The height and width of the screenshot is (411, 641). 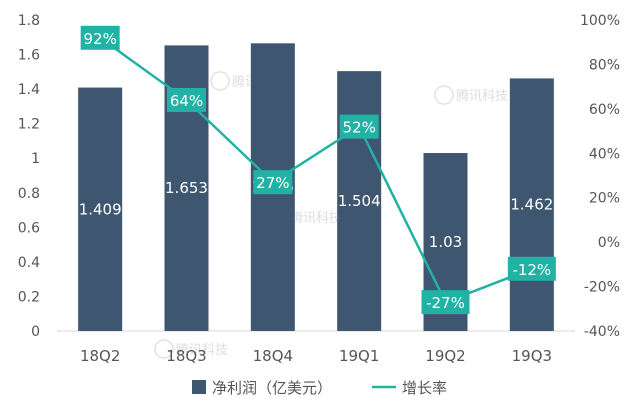 I want to click on y-left-tick-label: 0.2, so click(x=29, y=297).